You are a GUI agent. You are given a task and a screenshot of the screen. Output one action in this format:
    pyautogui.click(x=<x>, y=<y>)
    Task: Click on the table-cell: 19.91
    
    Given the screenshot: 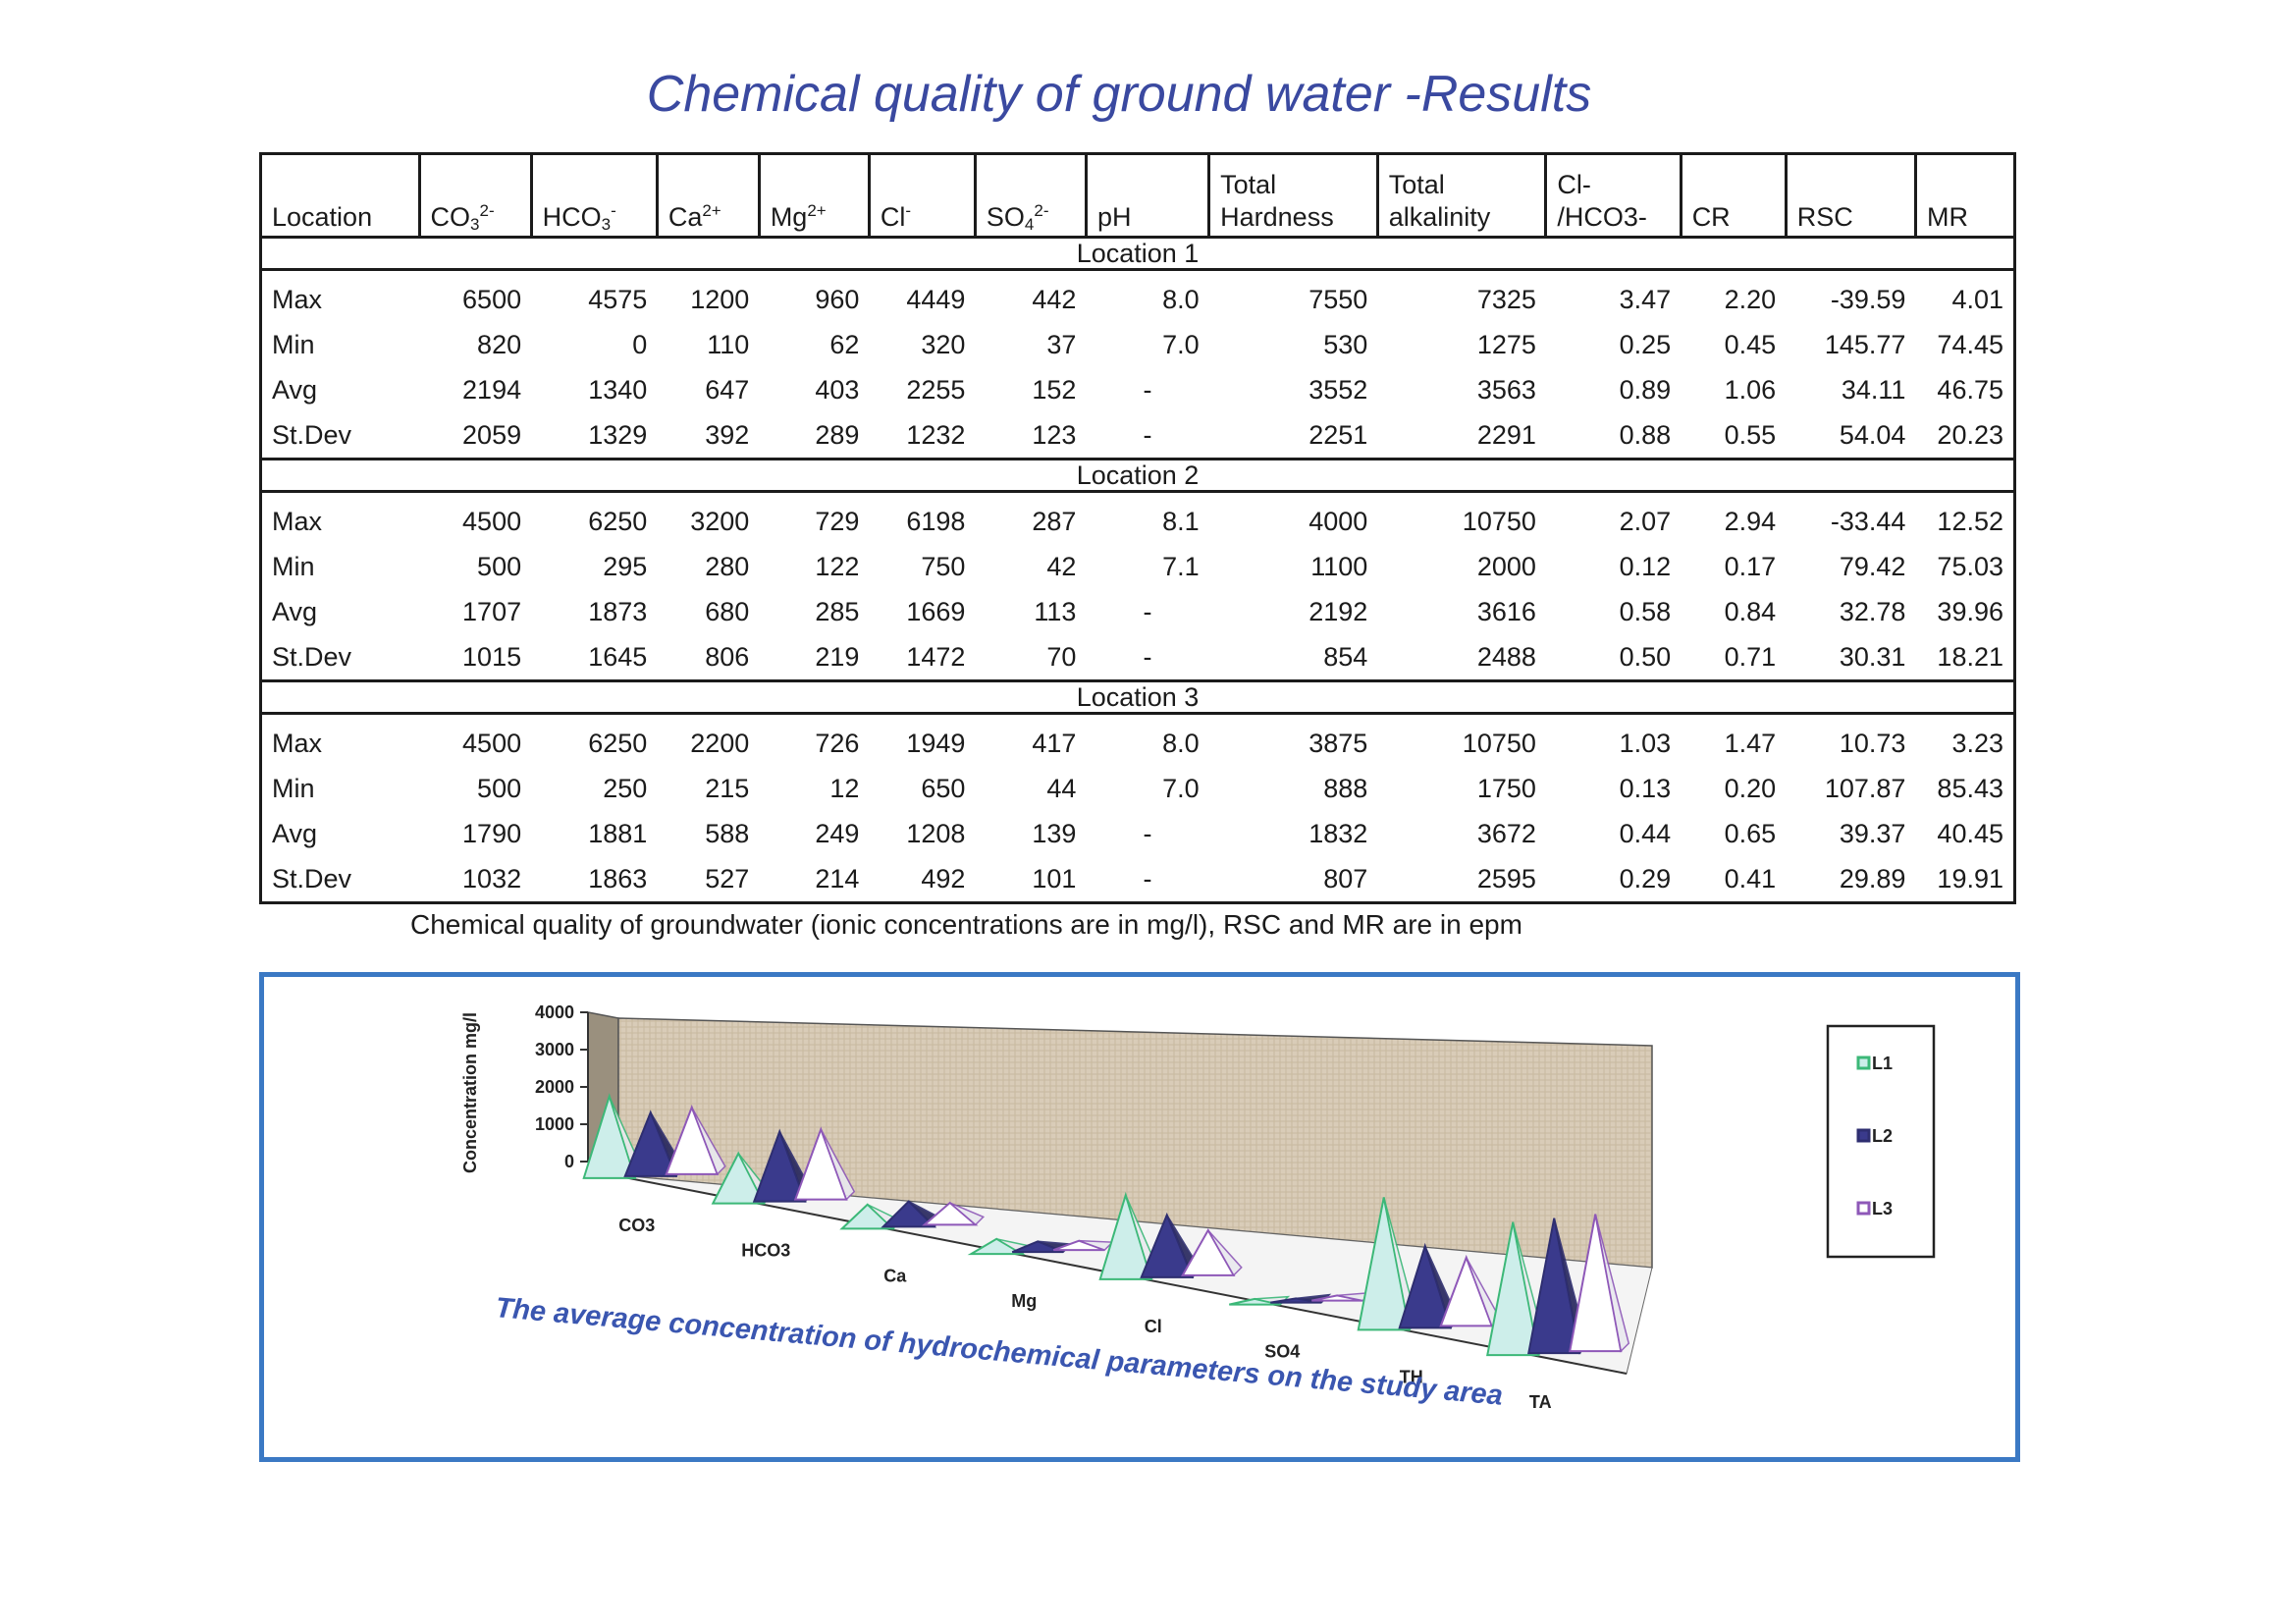 What is the action you would take?
    pyautogui.click(x=1970, y=878)
    